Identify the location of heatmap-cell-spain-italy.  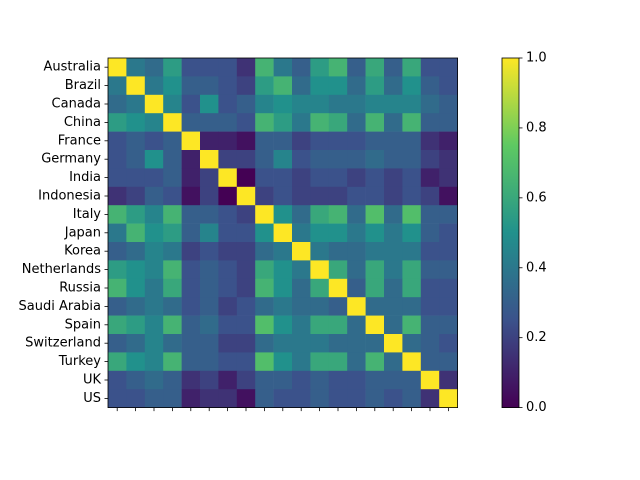
(264, 325).